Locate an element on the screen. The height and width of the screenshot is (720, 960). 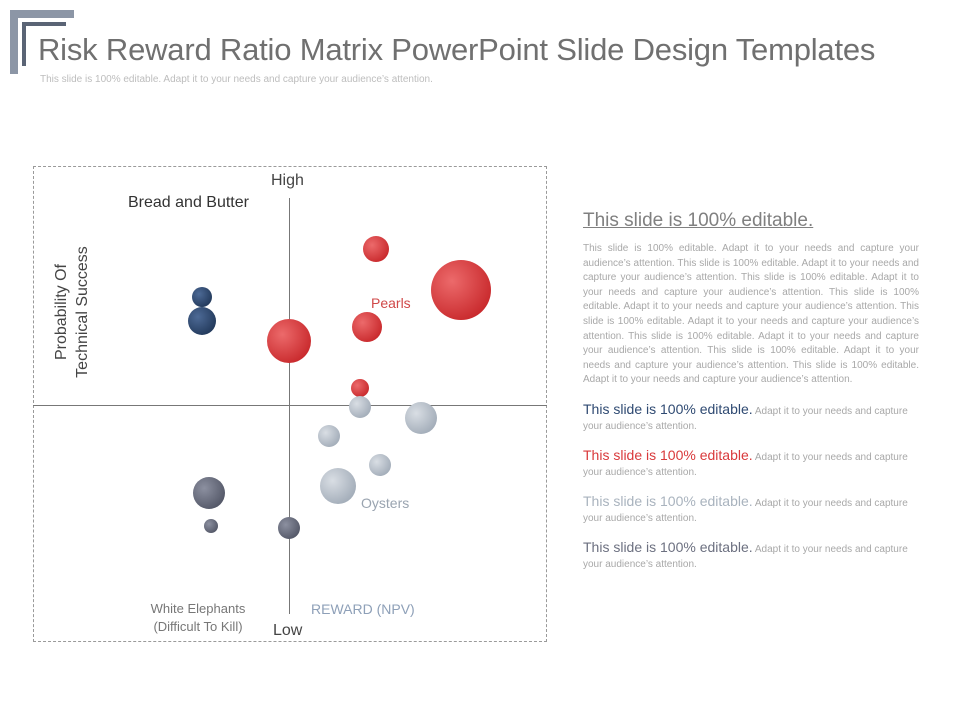
low-label: Low is located at coordinates (288, 630).